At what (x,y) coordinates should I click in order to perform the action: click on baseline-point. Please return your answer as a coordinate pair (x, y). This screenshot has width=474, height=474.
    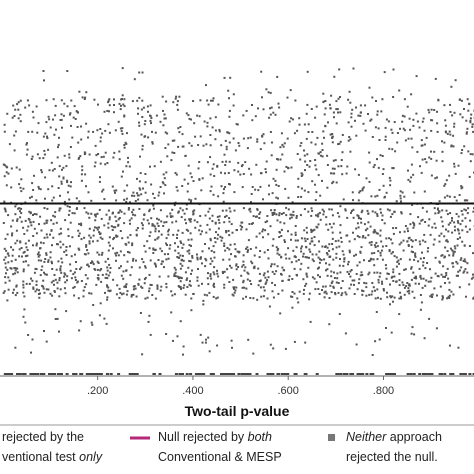
    Looking at the image, I should click on (137, 374).